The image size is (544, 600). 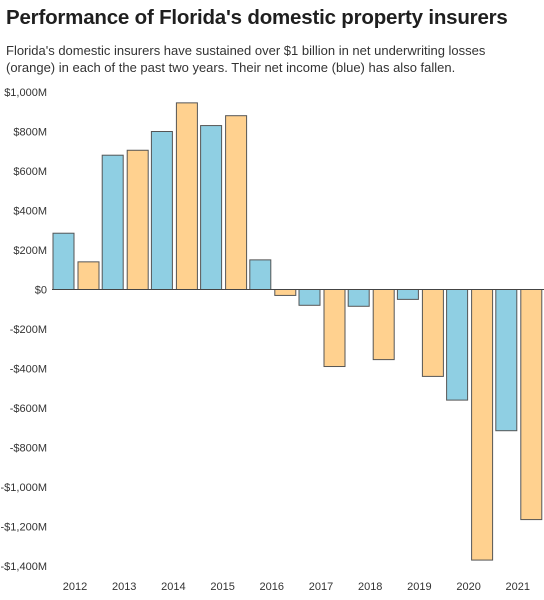 What do you see at coordinates (28, 330) in the screenshot?
I see `y-tick-label: -$200M` at bounding box center [28, 330].